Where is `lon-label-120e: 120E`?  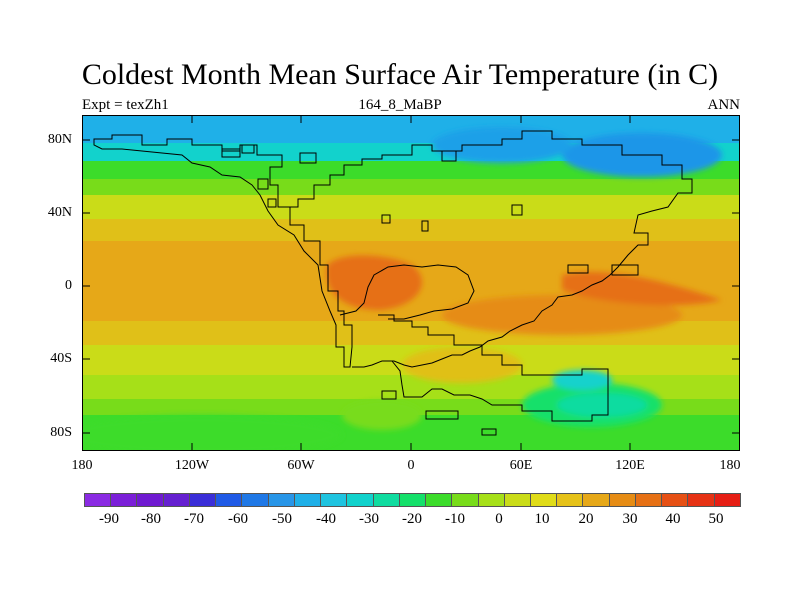 lon-label-120e: 120E is located at coordinates (630, 465).